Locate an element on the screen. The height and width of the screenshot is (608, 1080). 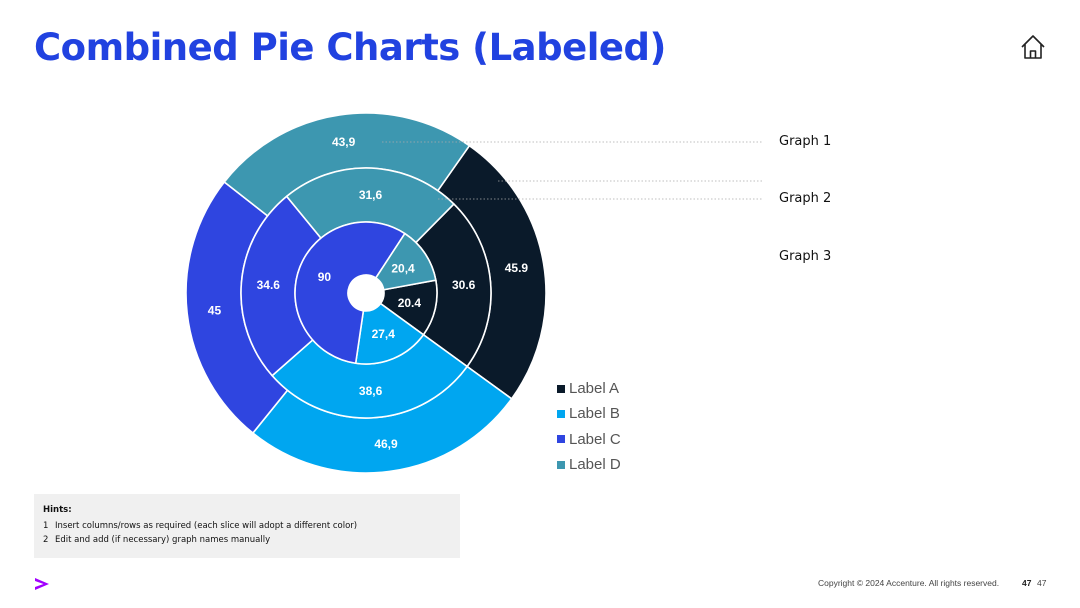
slice-value-label: 31,6 is located at coordinates (371, 195).